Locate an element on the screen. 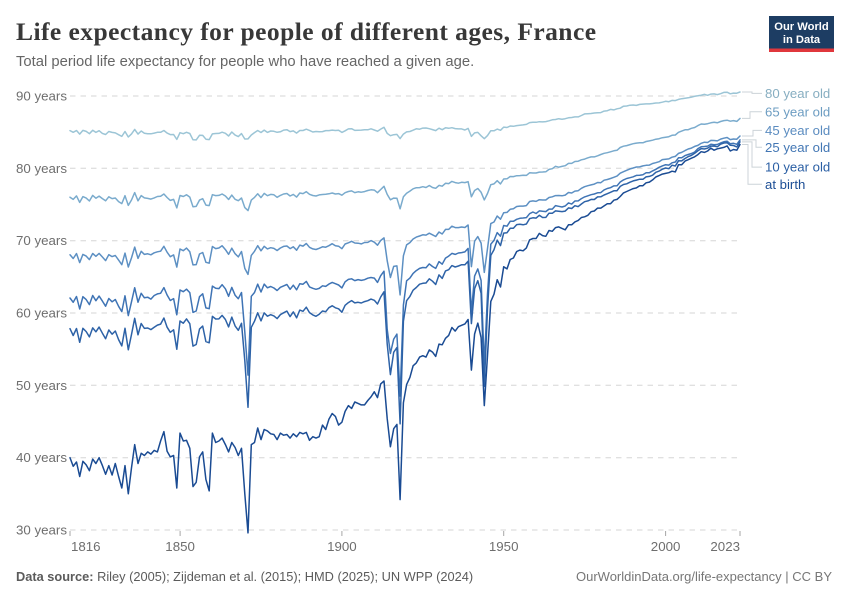 The image size is (850, 600). svg-text: 1816 is located at coordinates (86, 546).